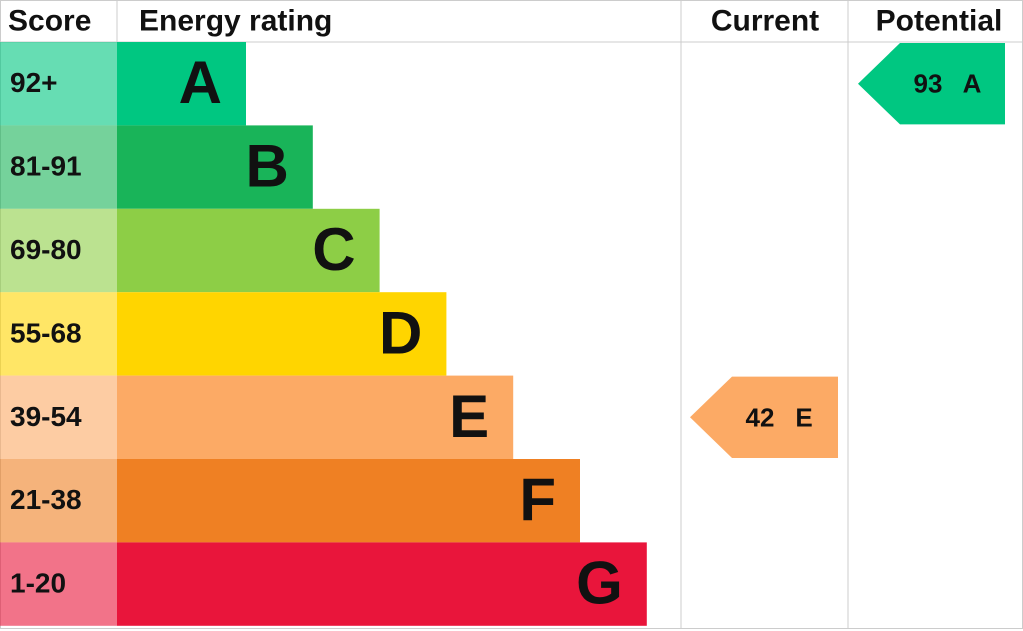 This screenshot has width=1023, height=631. I want to click on header-score: Score, so click(49, 21).